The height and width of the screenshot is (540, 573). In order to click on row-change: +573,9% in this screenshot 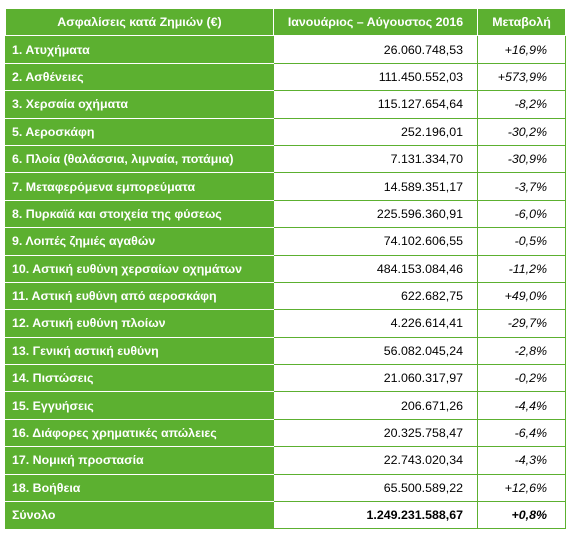, I will do `click(521, 77)`.